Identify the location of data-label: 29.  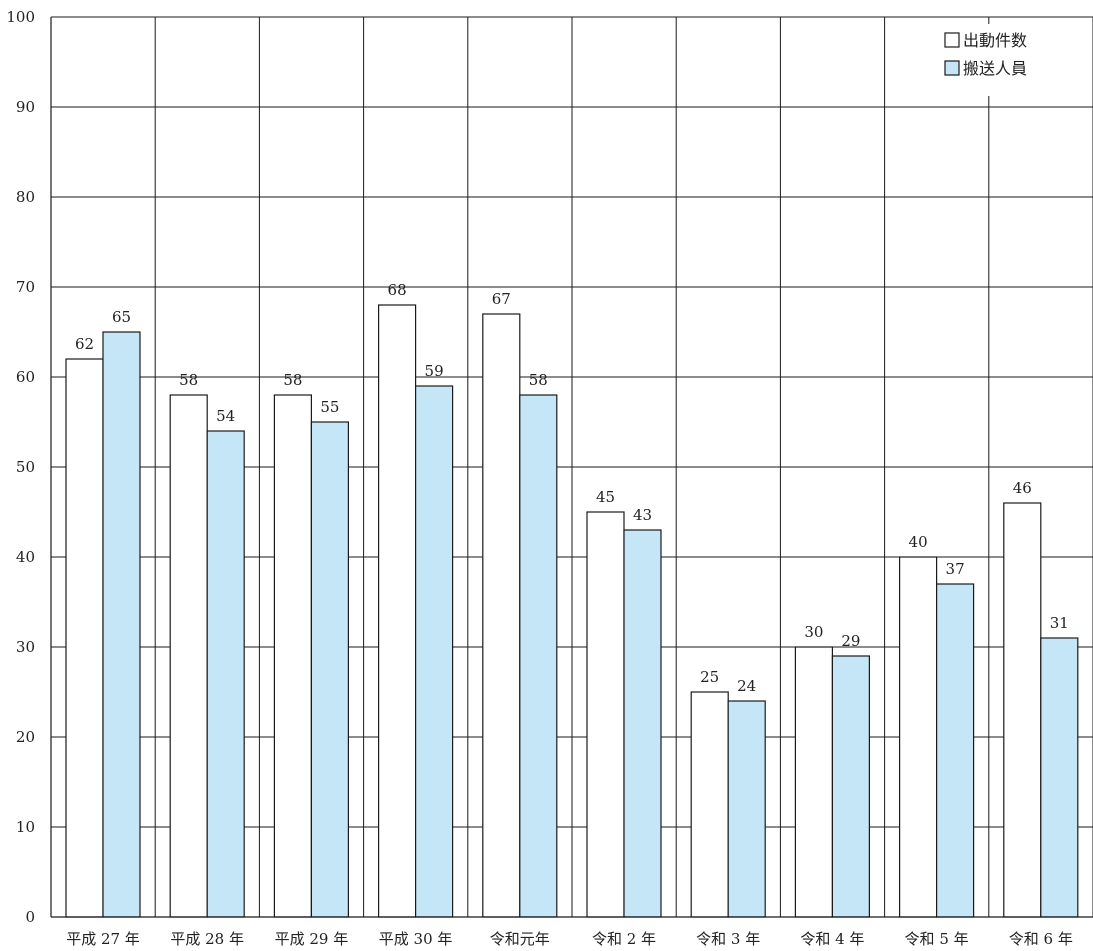
(850, 641).